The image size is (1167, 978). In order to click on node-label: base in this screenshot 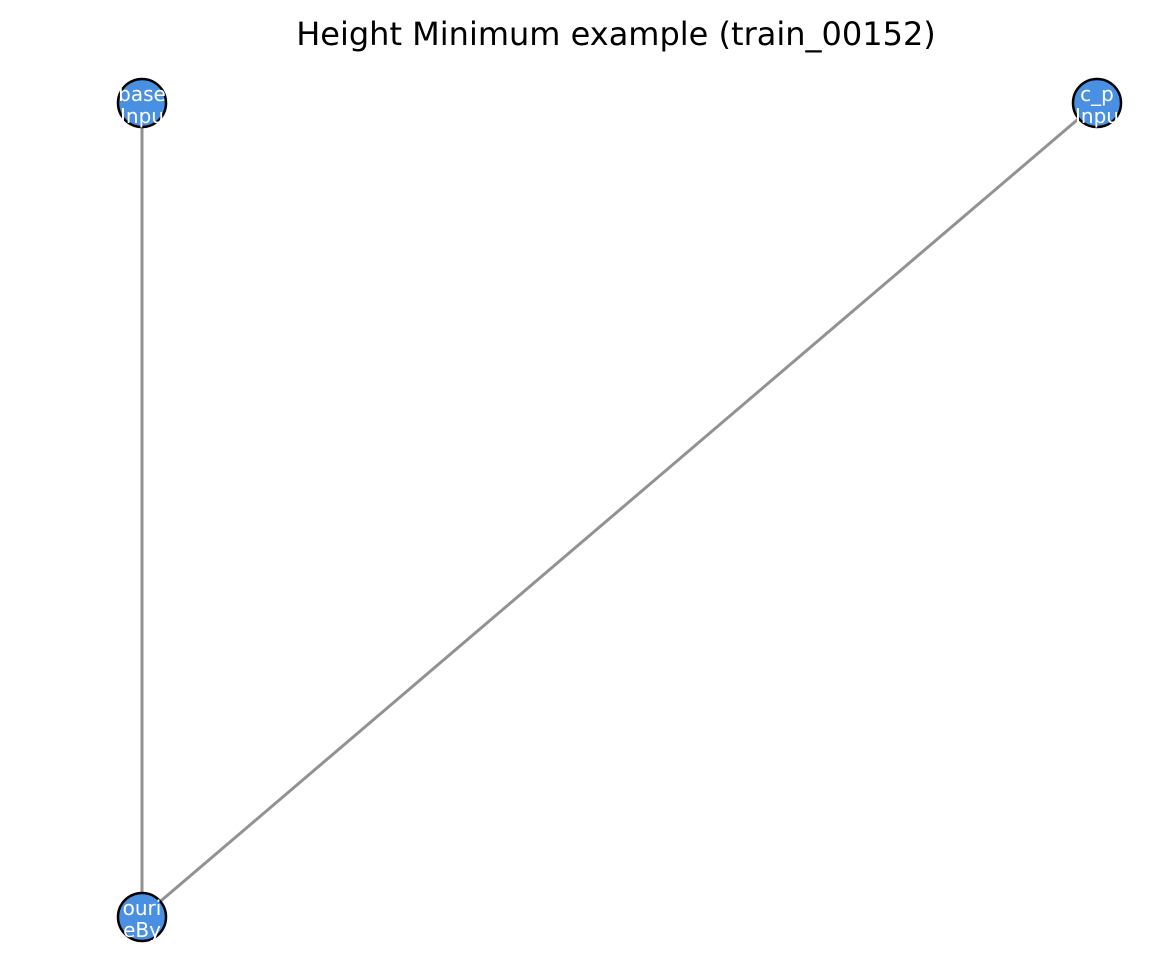, I will do `click(142, 94)`.